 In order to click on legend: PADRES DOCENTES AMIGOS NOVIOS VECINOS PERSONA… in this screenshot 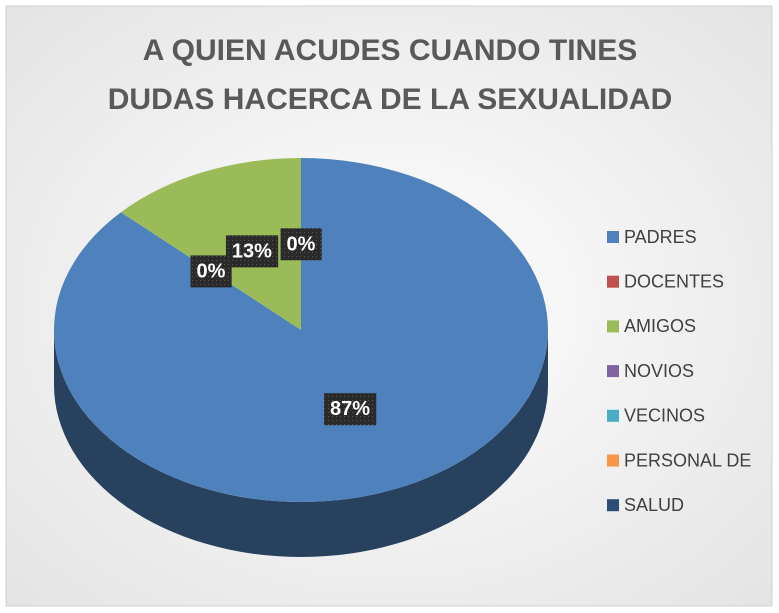, I will do `click(679, 371)`.